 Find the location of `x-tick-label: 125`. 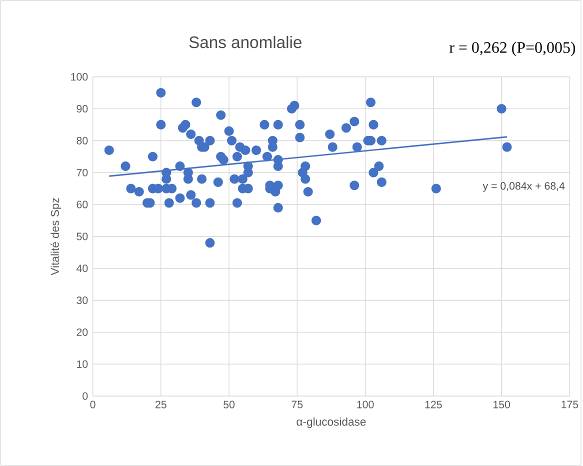

x-tick-label: 125 is located at coordinates (433, 404).